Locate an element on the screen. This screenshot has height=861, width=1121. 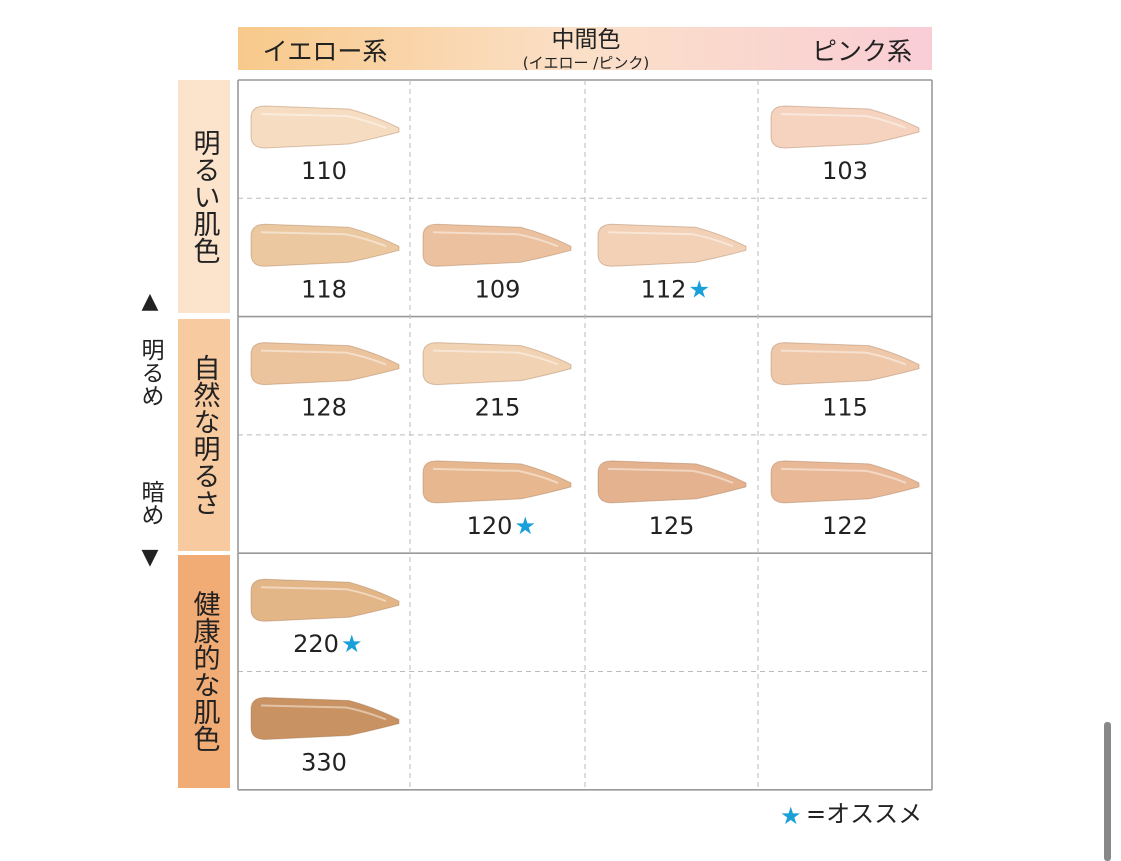
shade-number: 109 is located at coordinates (498, 289).